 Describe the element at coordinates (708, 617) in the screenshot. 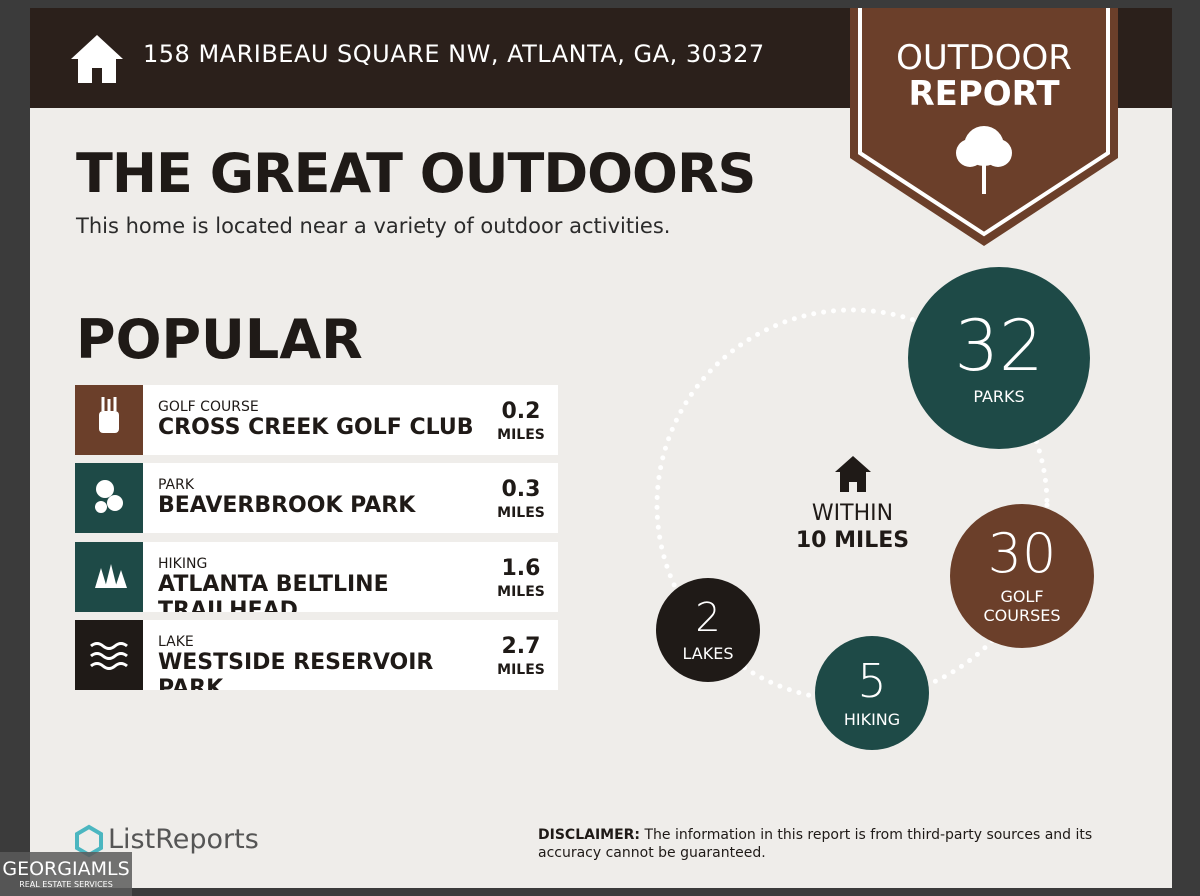

I see `count: 2` at that location.